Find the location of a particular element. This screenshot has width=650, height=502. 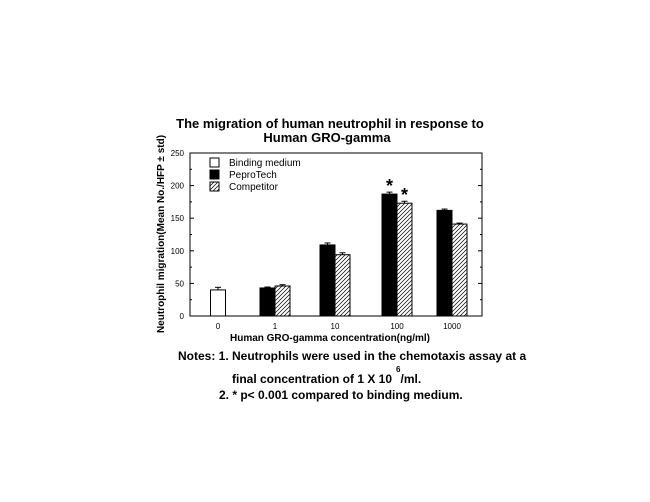

legend-swatch-peprotech is located at coordinates (214, 174).